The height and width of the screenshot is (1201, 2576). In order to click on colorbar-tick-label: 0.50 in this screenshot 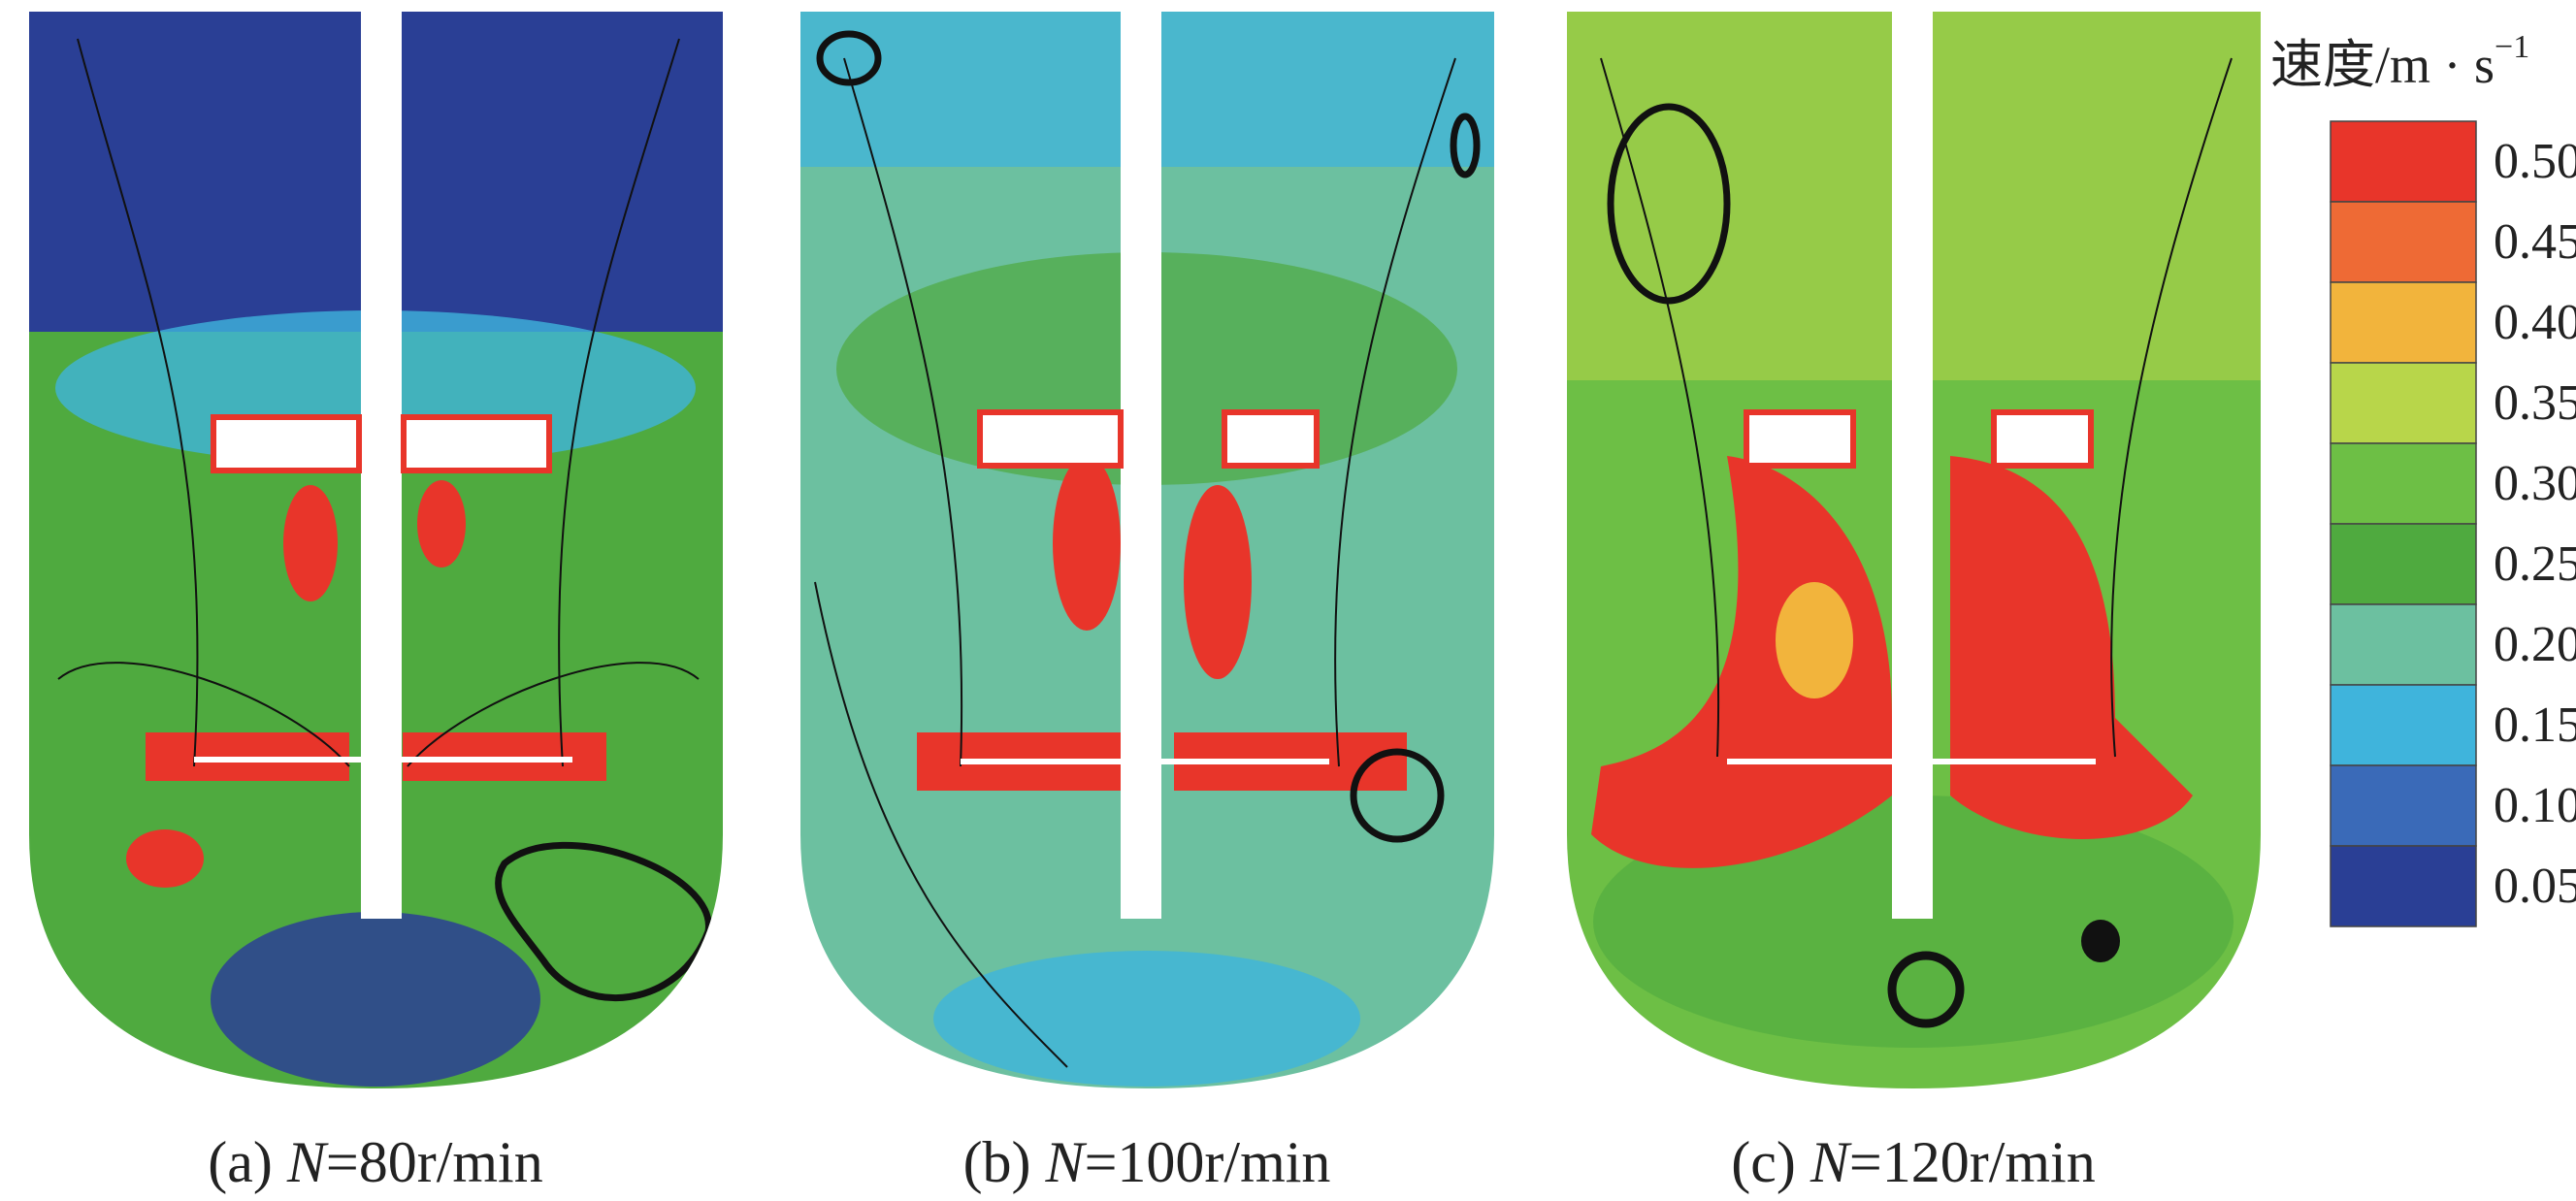, I will do `click(2535, 161)`.